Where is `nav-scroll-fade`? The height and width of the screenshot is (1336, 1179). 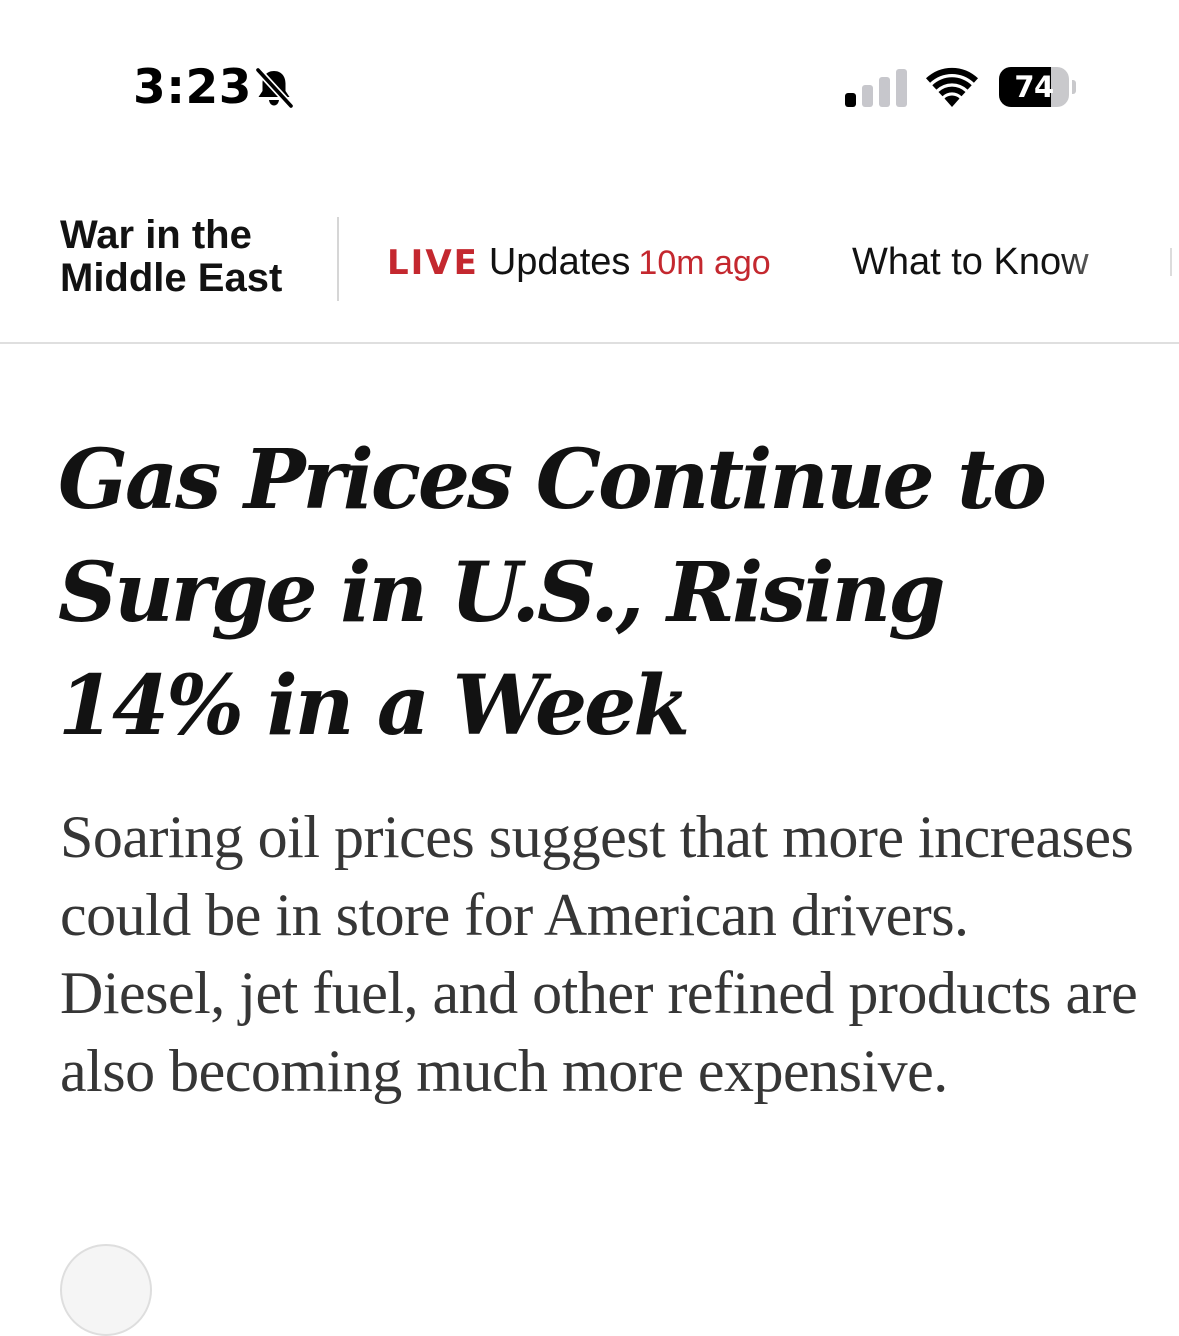
nav-scroll-fade is located at coordinates (1119, 265).